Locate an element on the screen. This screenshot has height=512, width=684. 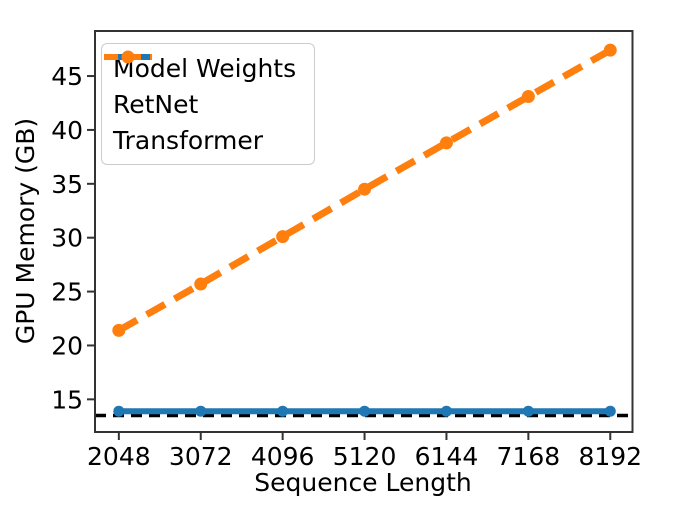
legend-line-sample is located at coordinates (128, 57).